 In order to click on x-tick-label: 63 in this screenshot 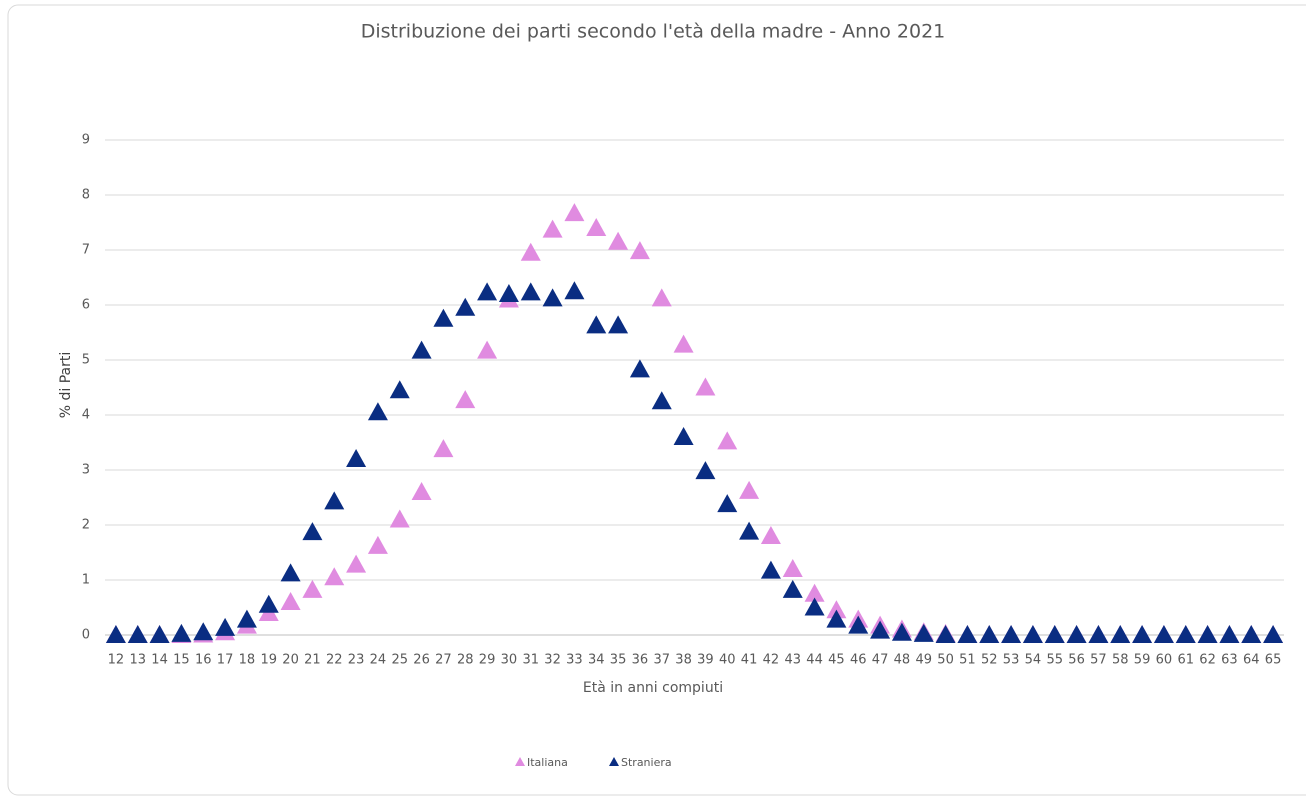, I will do `click(1229, 660)`.